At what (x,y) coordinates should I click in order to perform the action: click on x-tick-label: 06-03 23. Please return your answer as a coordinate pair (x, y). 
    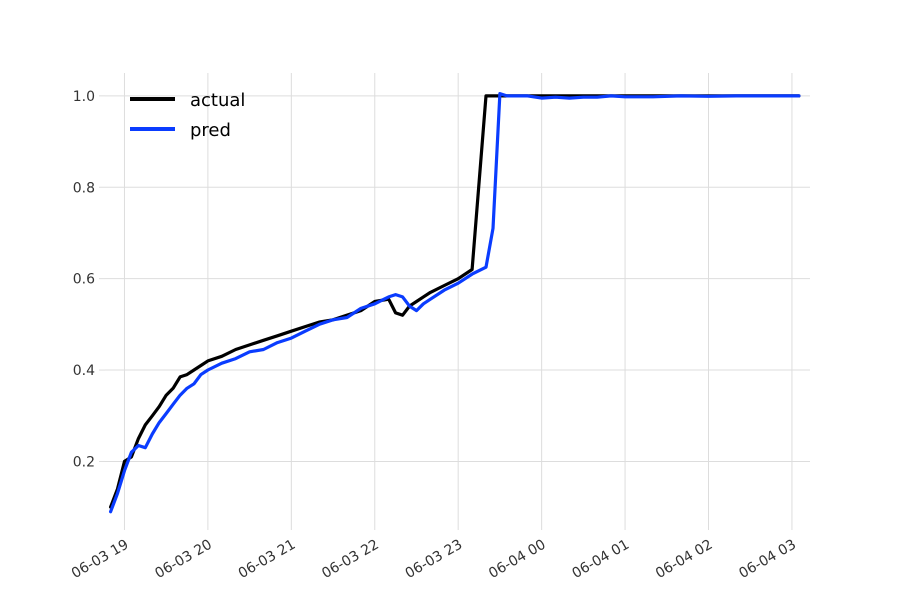
    Looking at the image, I should click on (434, 559).